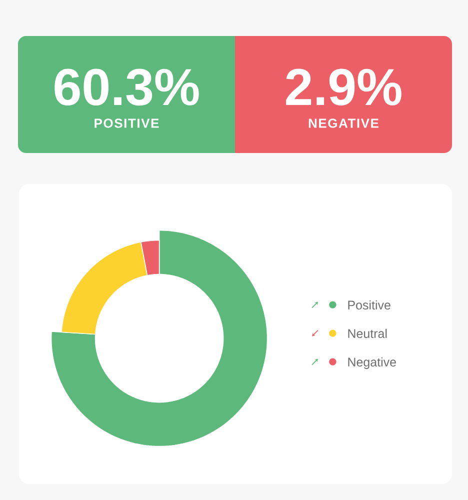 This screenshot has width=468, height=500. Describe the element at coordinates (367, 333) in the screenshot. I see `legend-label: Neutral` at that location.